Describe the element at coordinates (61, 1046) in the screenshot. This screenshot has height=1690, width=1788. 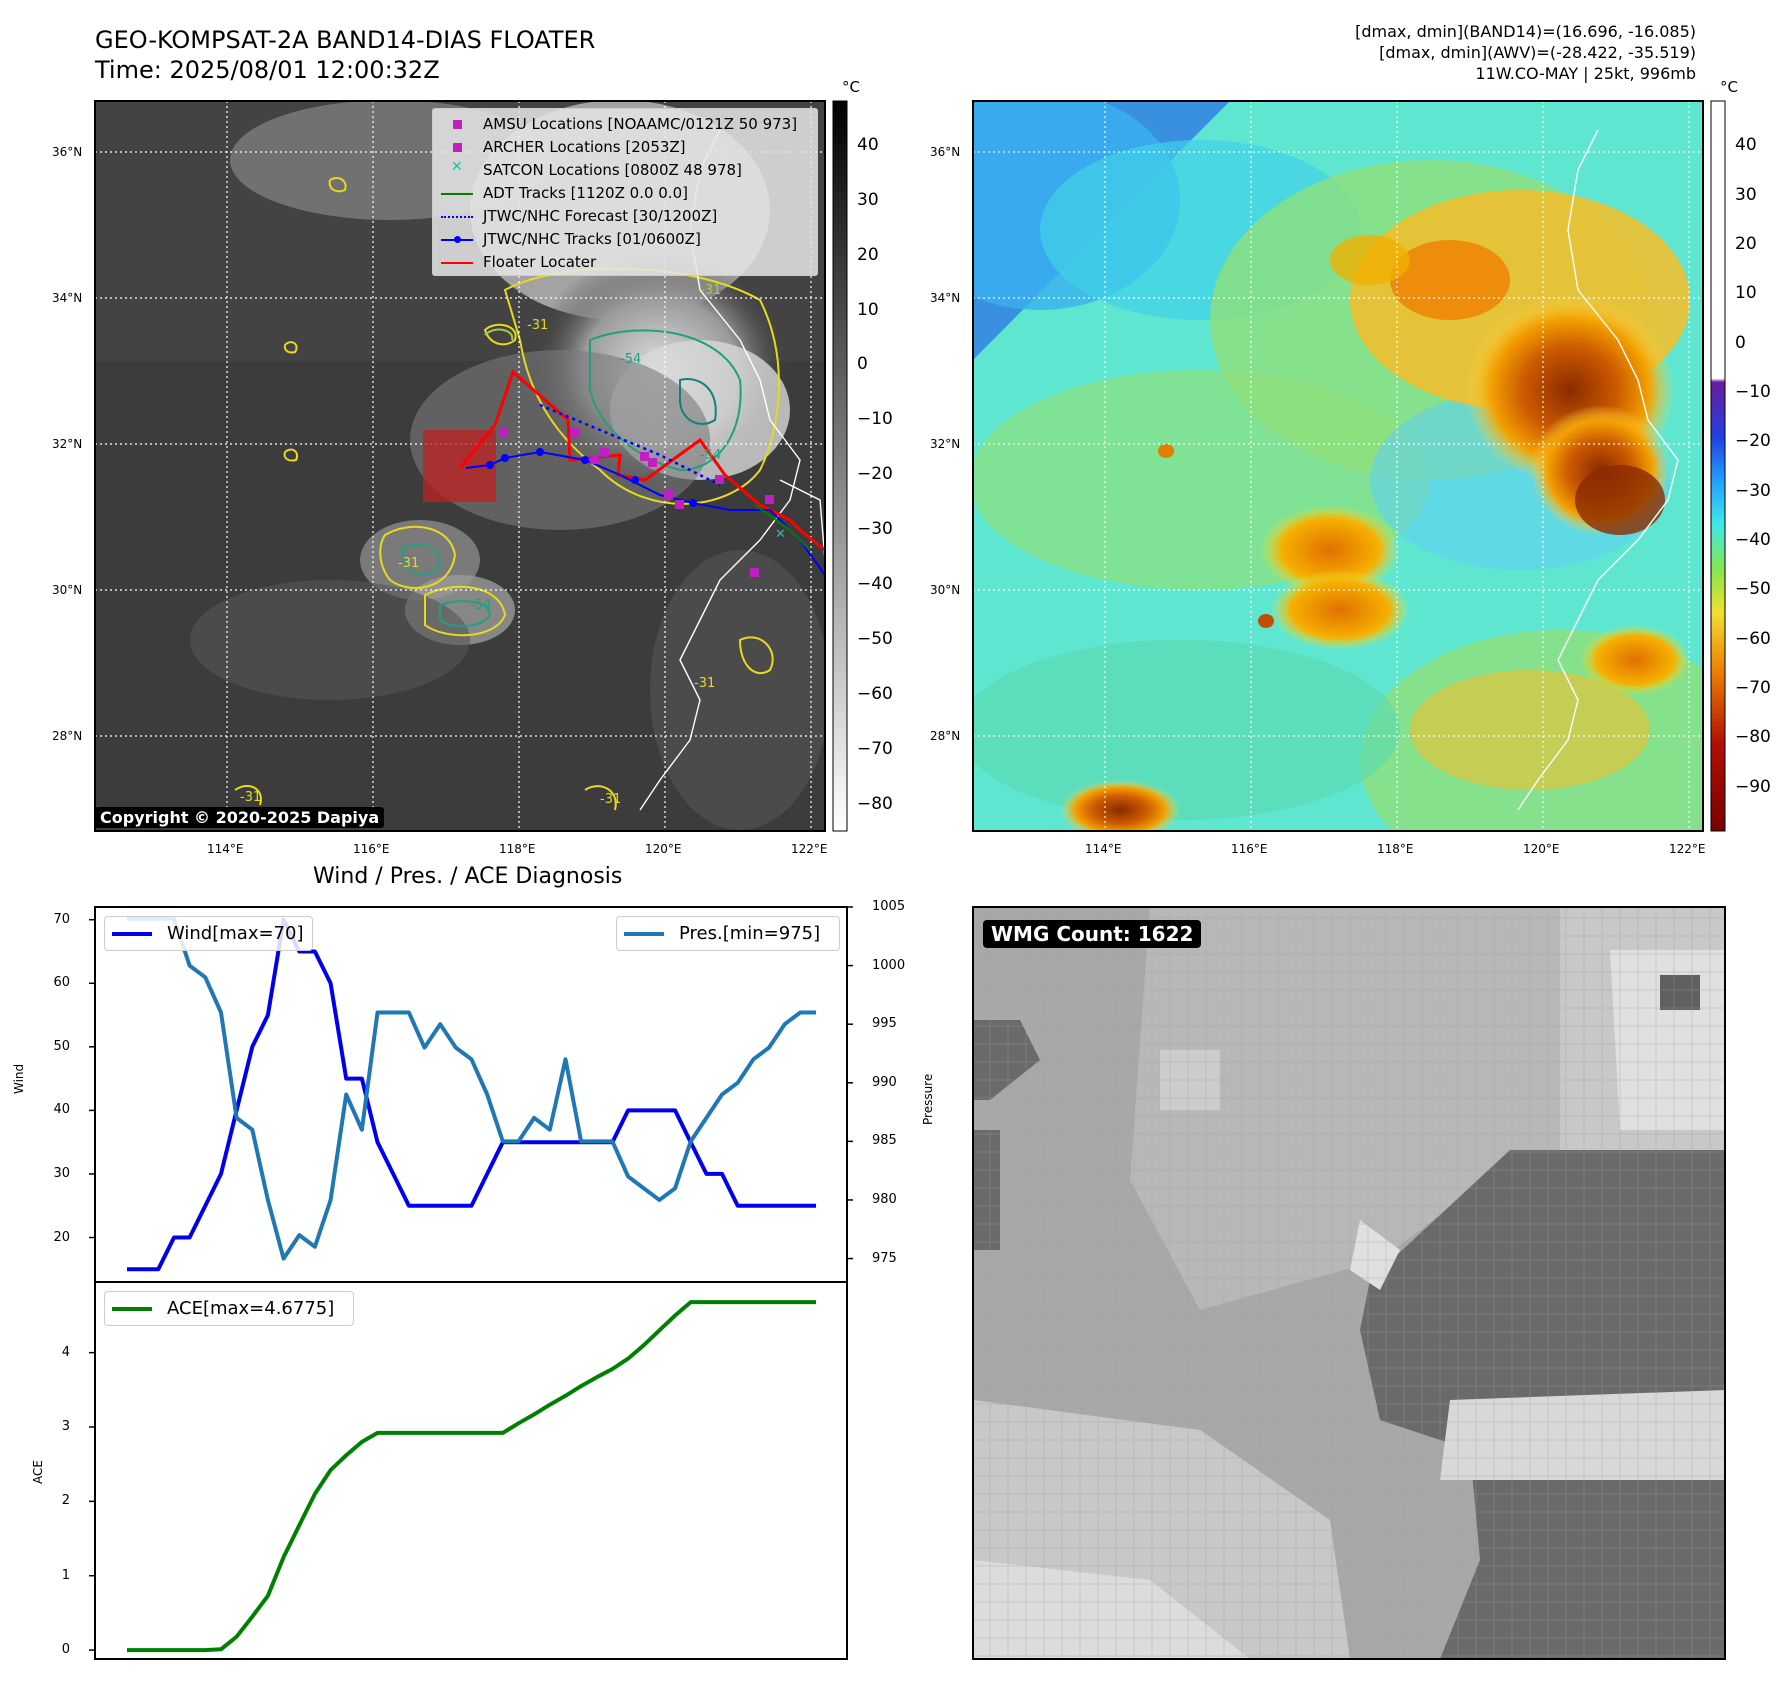
I see `wind-tick-label: 50` at that location.